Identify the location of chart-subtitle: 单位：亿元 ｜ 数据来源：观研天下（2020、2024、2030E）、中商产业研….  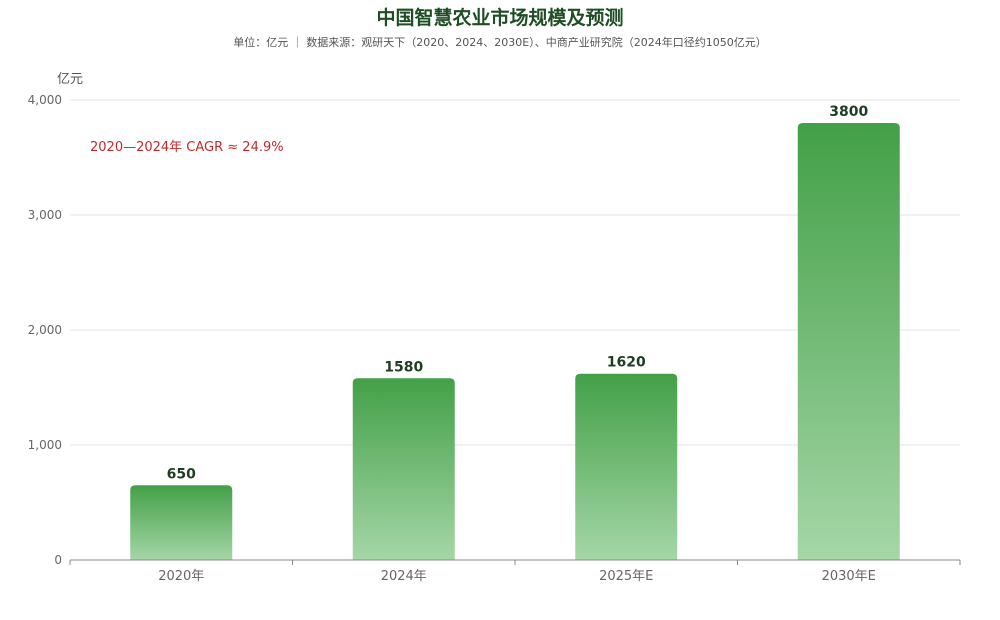
(500, 42).